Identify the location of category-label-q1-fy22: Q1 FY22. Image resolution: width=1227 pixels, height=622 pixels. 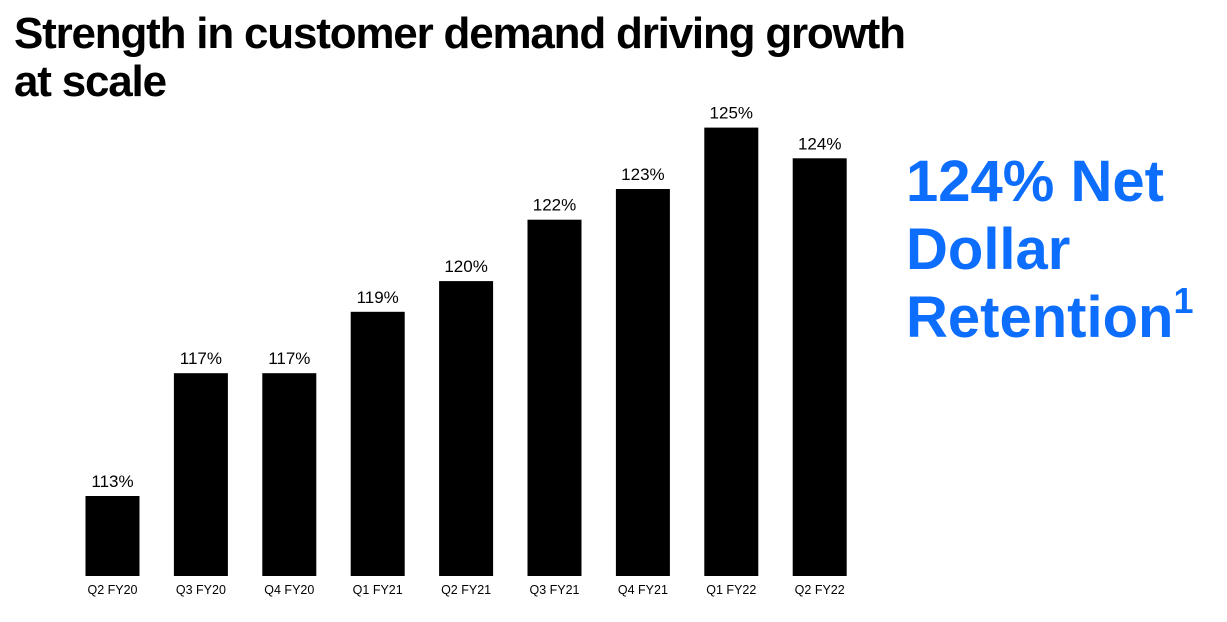
(731, 590).